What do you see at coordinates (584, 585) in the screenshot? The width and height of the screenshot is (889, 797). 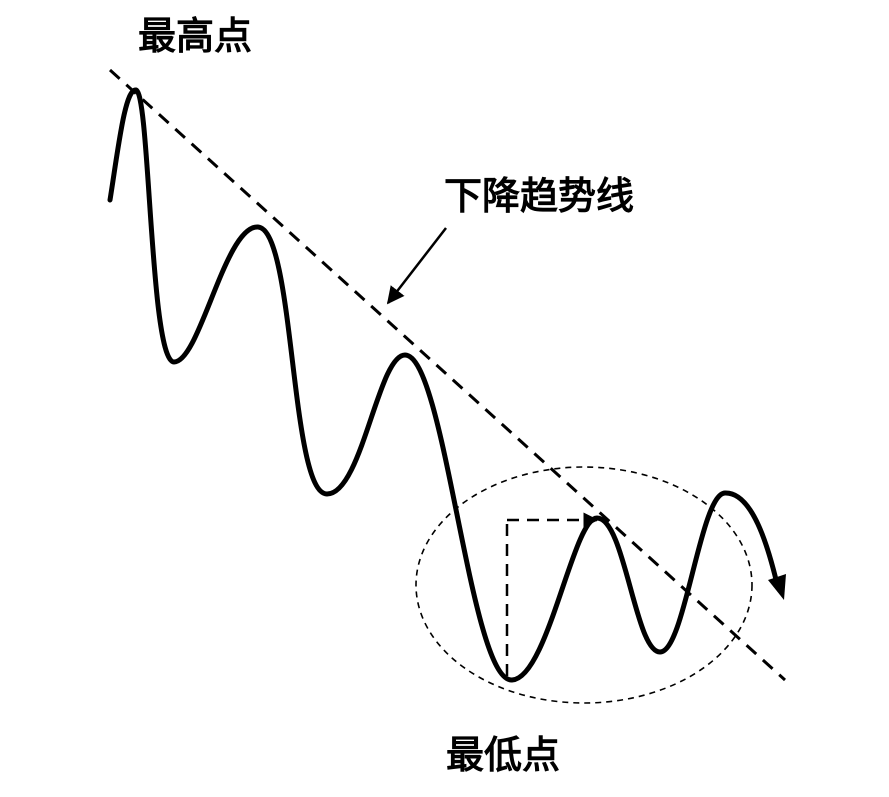 I see `bottom-region-ellipse` at bounding box center [584, 585].